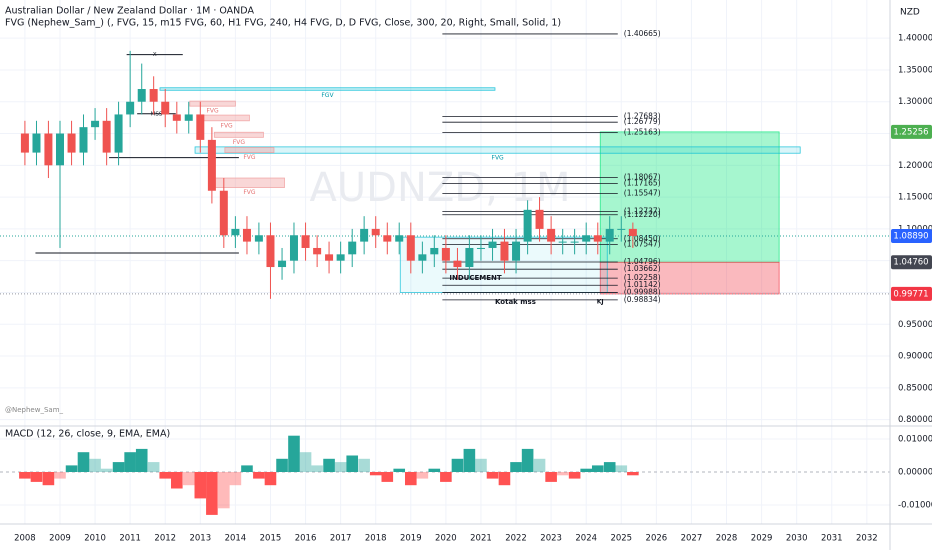  I want to click on currency: NZD, so click(910, 13).